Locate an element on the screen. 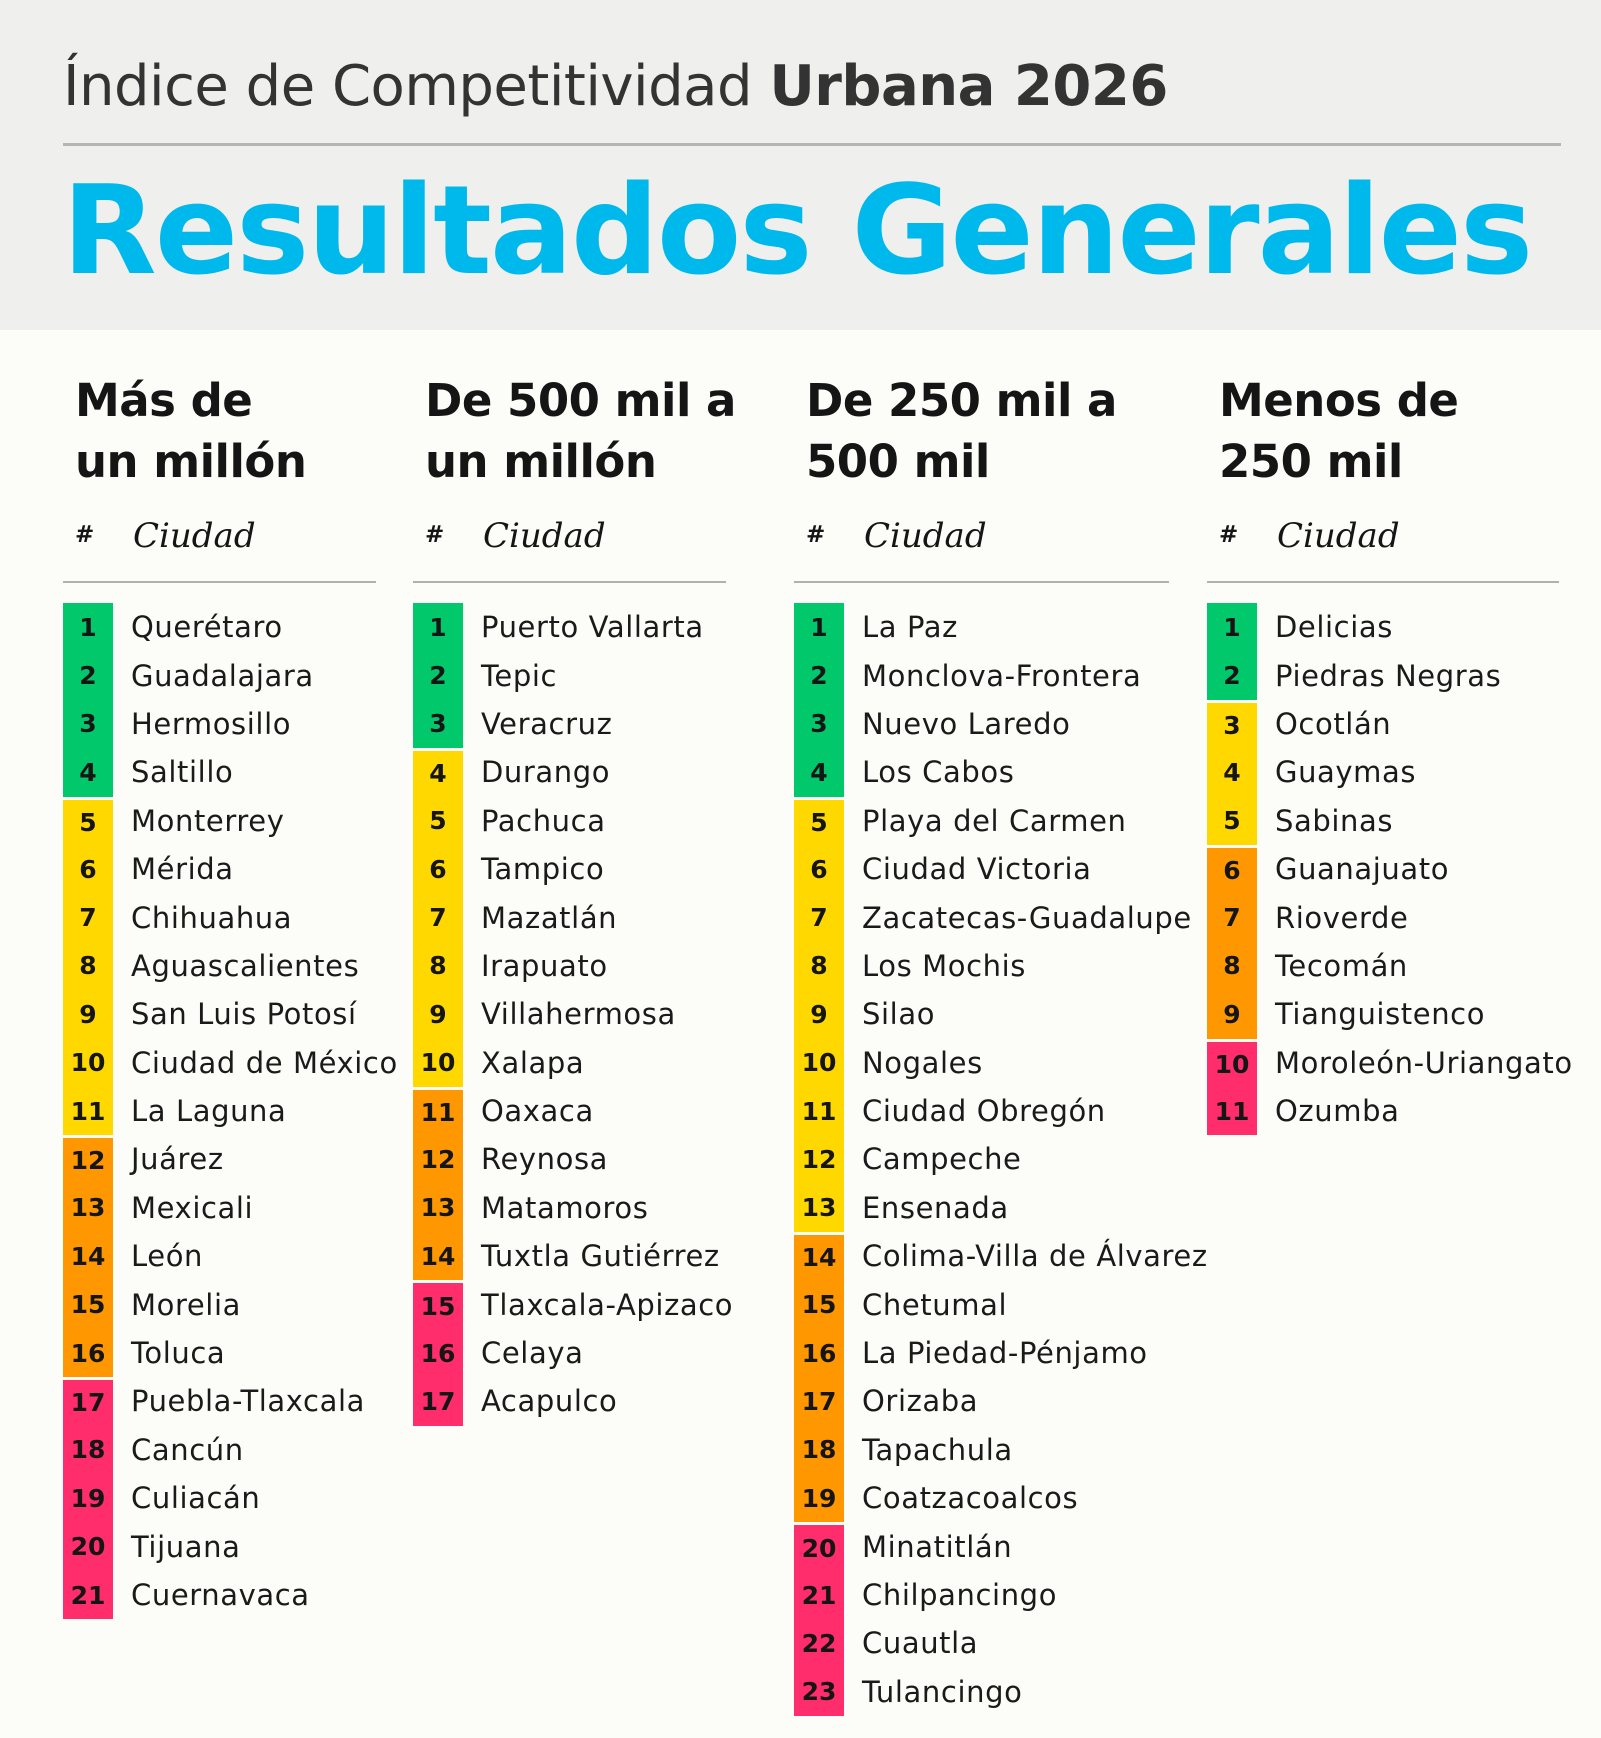  list-item: 6 Tampico is located at coordinates (569, 869).